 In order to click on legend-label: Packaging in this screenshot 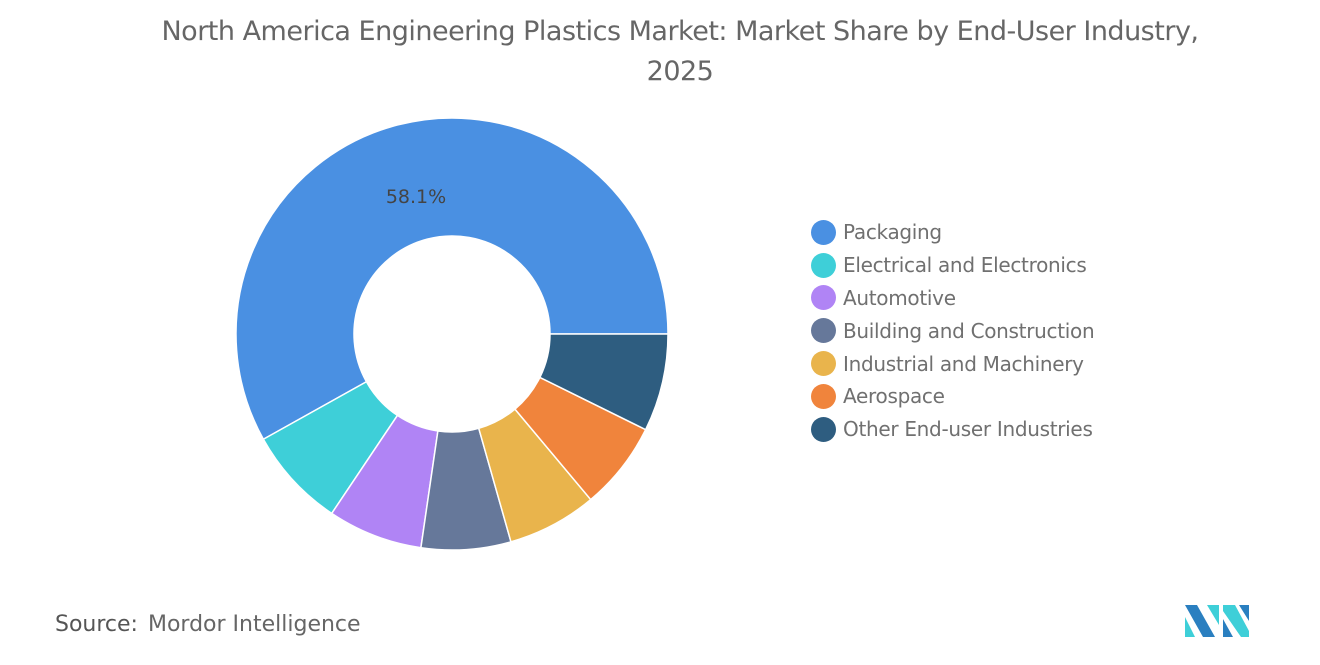, I will do `click(892, 232)`.